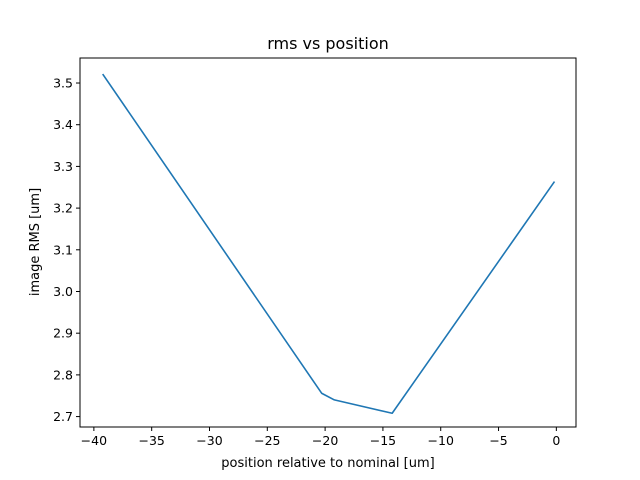 The height and width of the screenshot is (480, 640). What do you see at coordinates (327, 463) in the screenshot?
I see `x-axis-label: position relative to nominal [um]` at bounding box center [327, 463].